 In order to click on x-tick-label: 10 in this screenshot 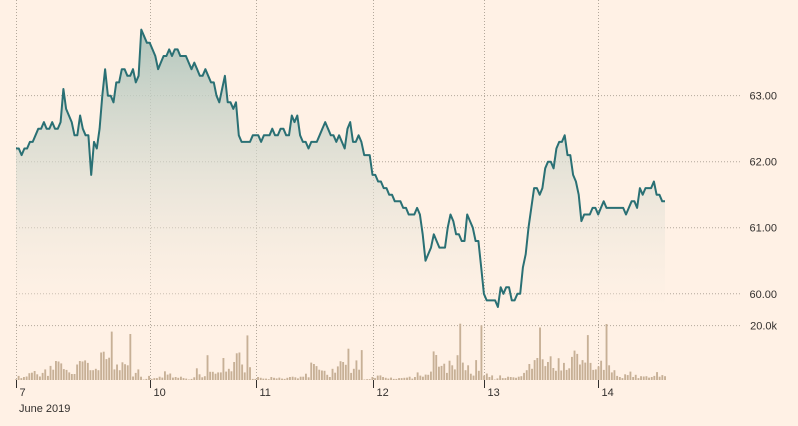, I will do `click(160, 393)`.